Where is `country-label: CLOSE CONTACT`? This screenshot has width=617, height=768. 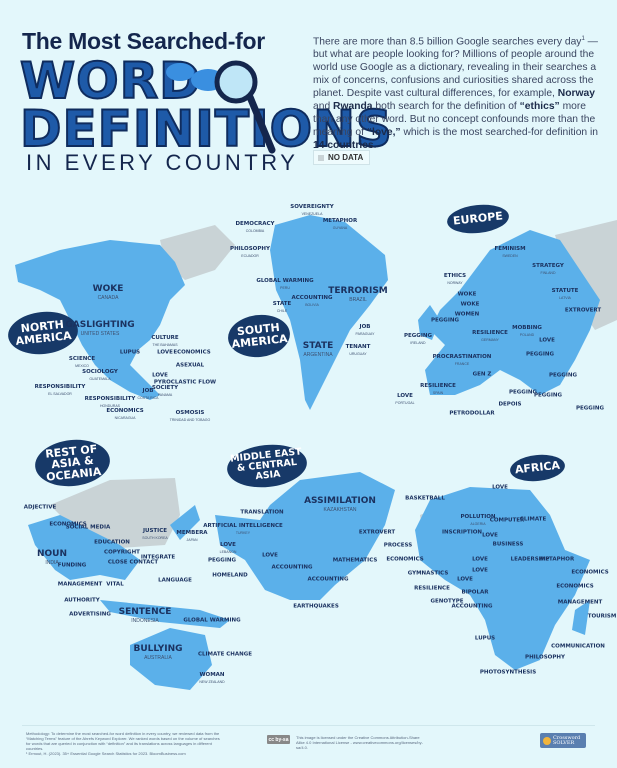
country-label: CLOSE CONTACT is located at coordinates (133, 560).